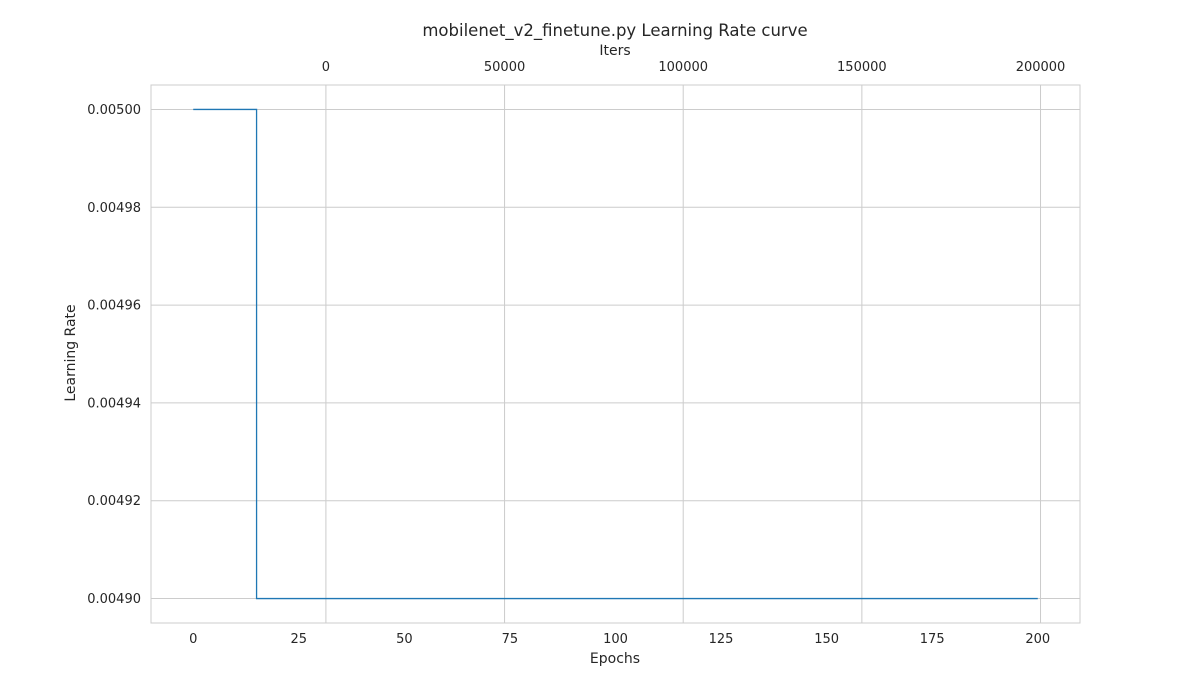  What do you see at coordinates (932, 639) in the screenshot?
I see `x-tick-label: 175` at bounding box center [932, 639].